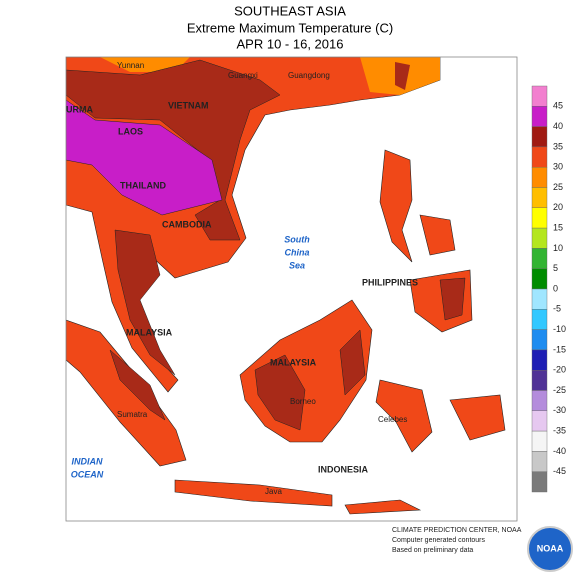 The width and height of the screenshot is (580, 585). I want to click on legend-label: 10, so click(558, 248).